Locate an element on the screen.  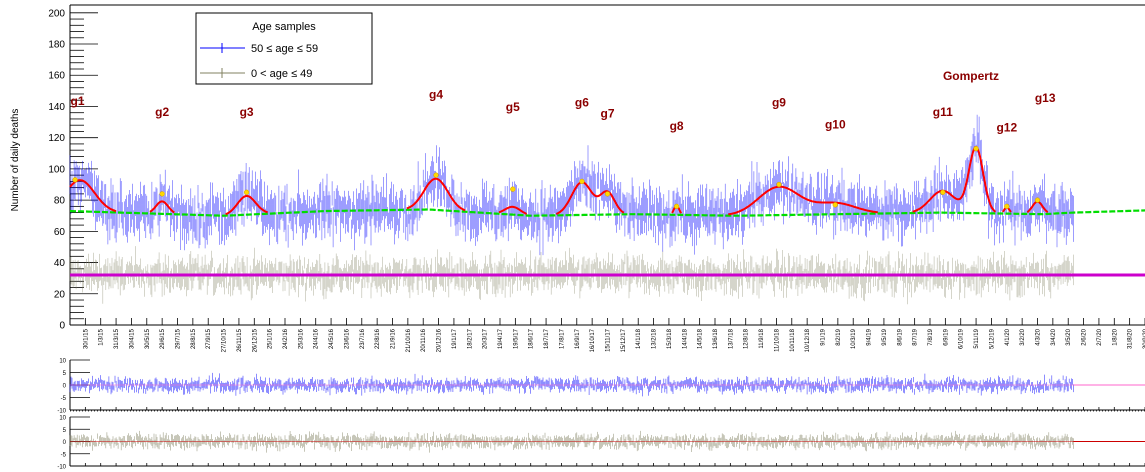
y-tick-label: 200 is located at coordinates (56, 13).